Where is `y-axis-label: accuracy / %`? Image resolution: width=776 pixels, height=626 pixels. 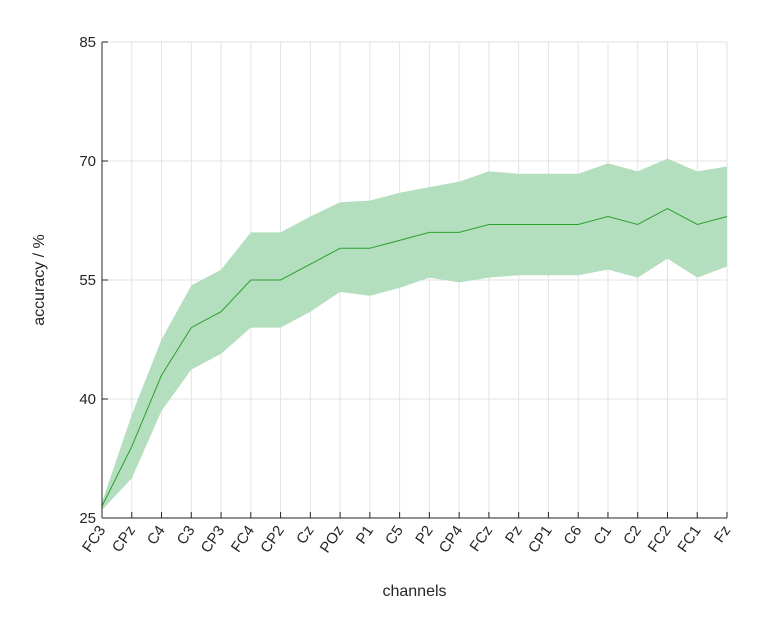 y-axis-label: accuracy / % is located at coordinates (39, 280).